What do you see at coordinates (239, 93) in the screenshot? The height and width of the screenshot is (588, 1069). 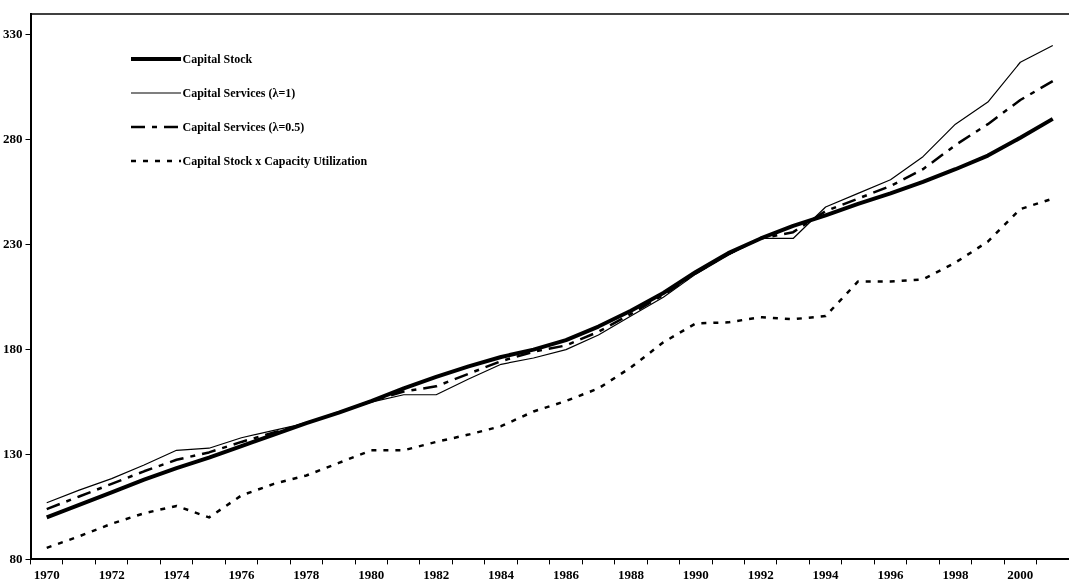 I see `legend-label: Capital Services (λ=1)` at bounding box center [239, 93].